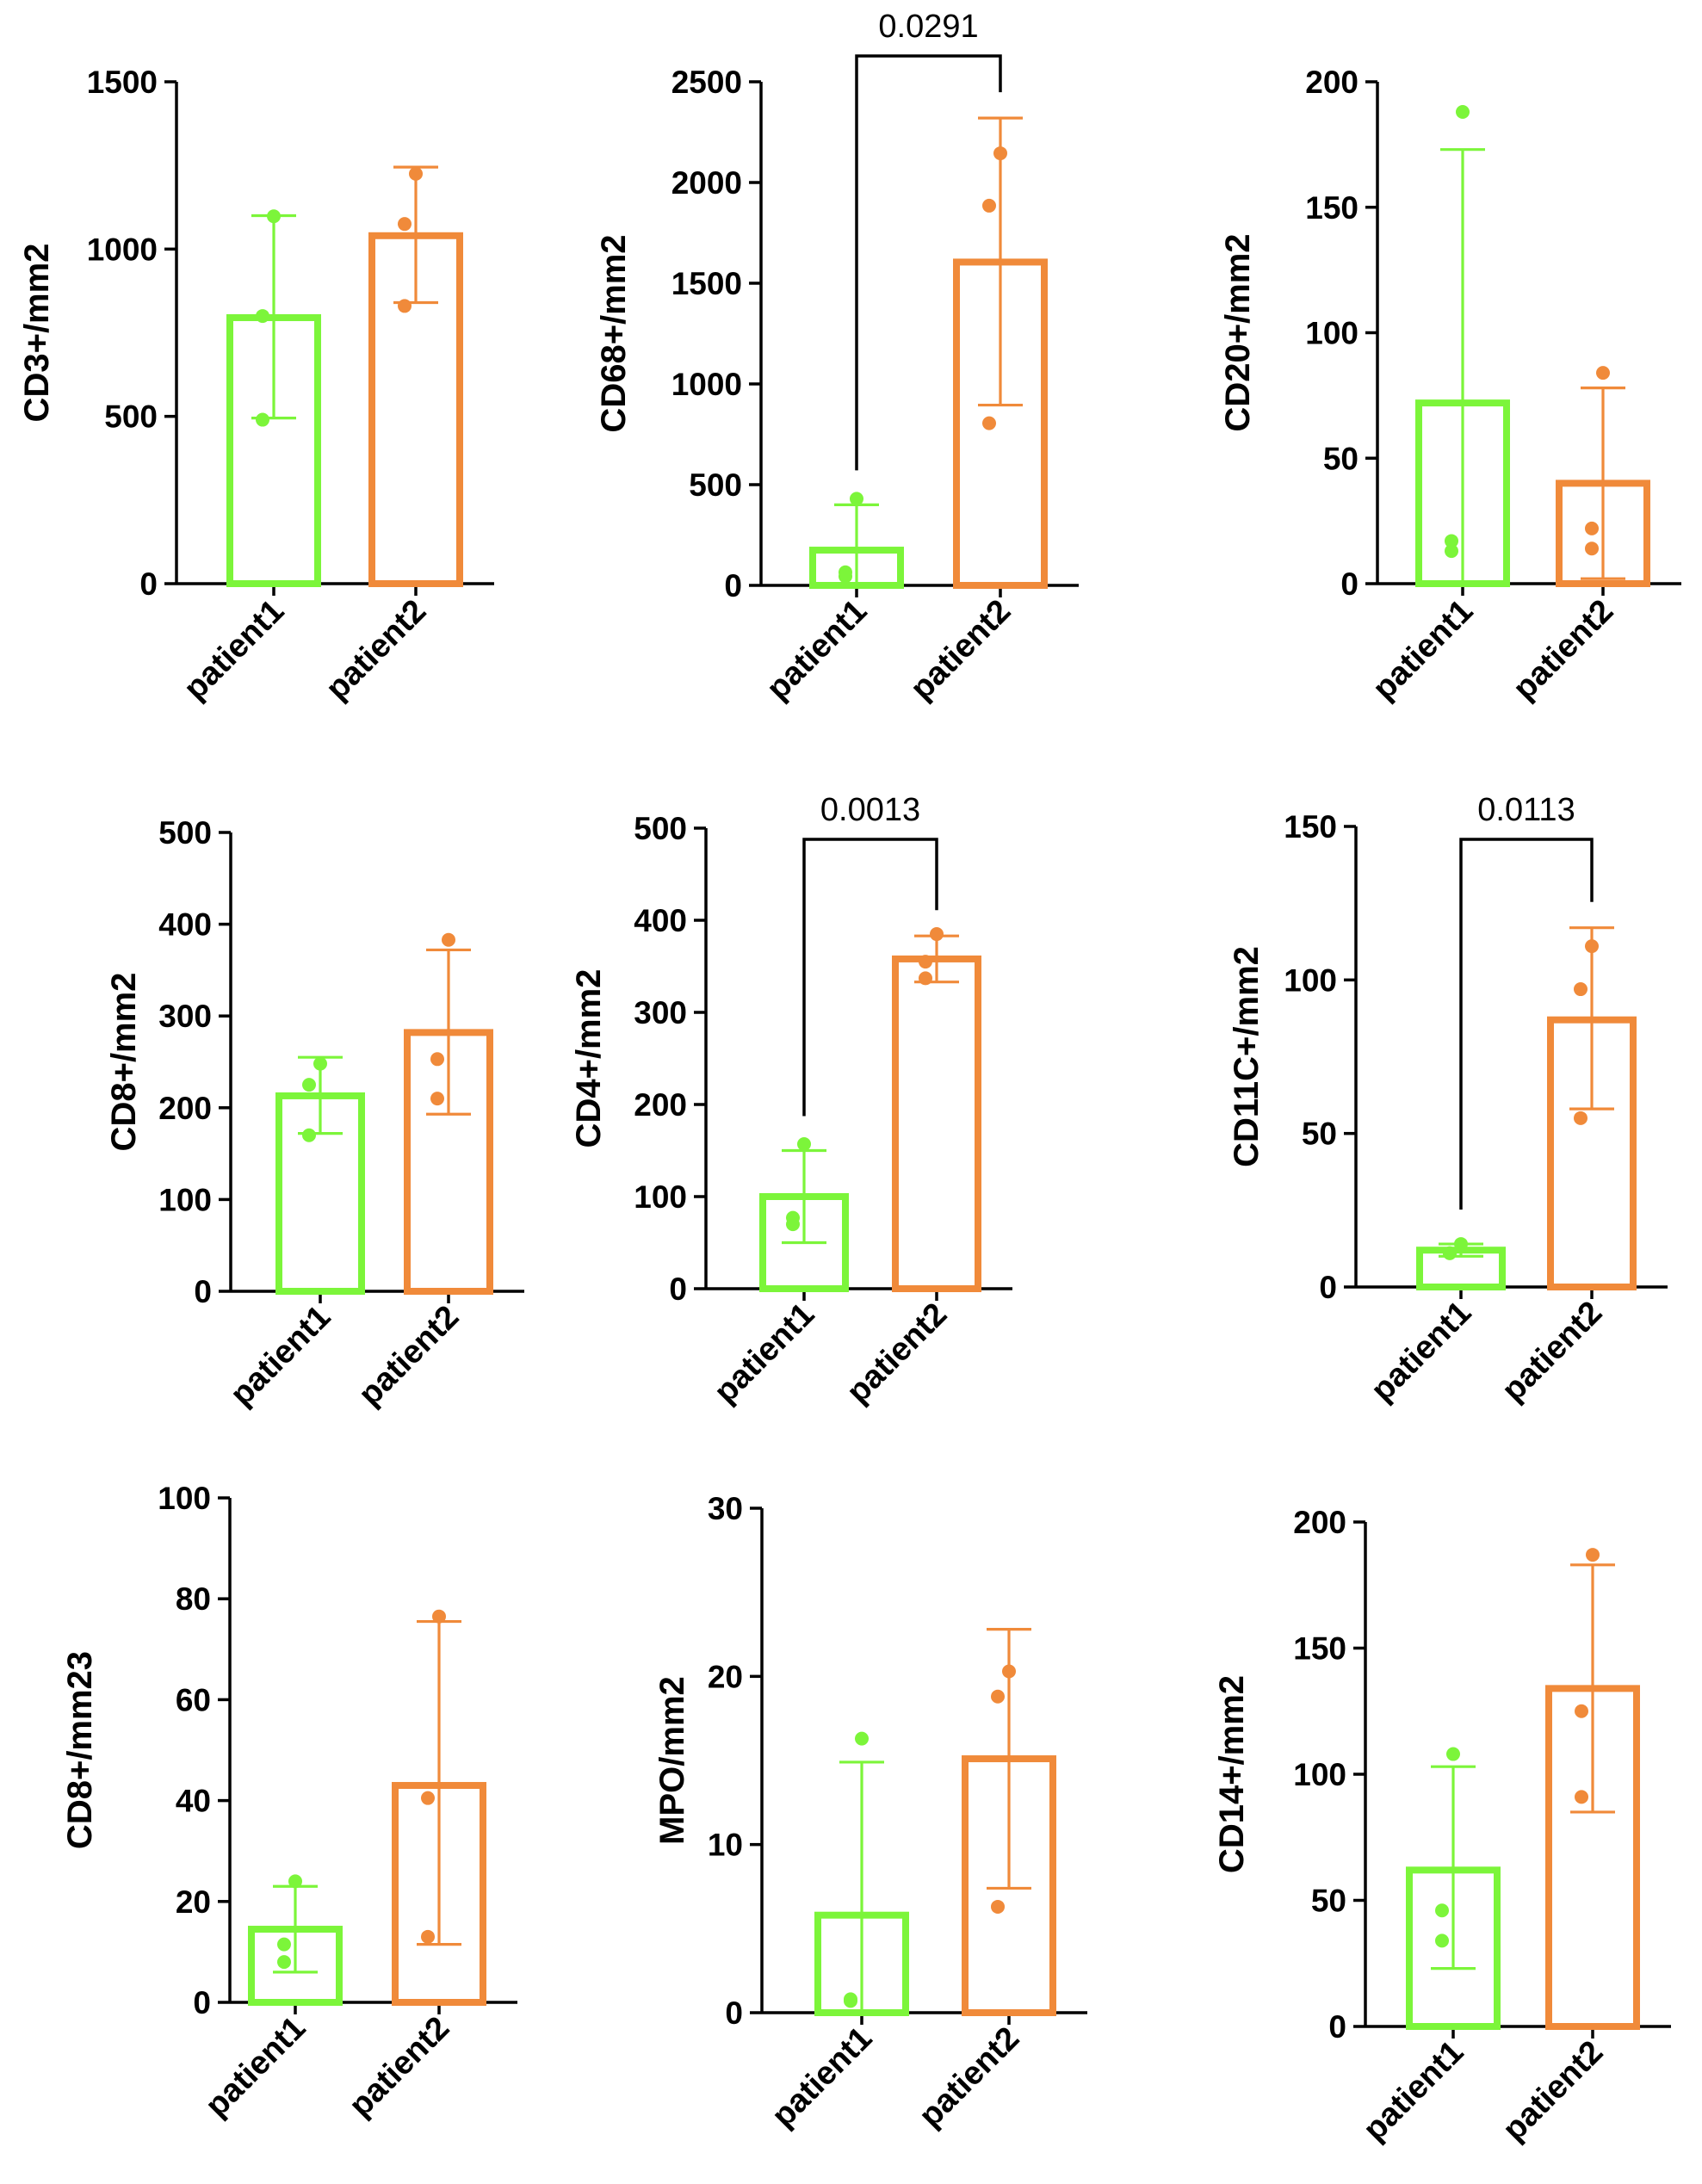  I want to click on y-tick-label: 2500, so click(707, 83).